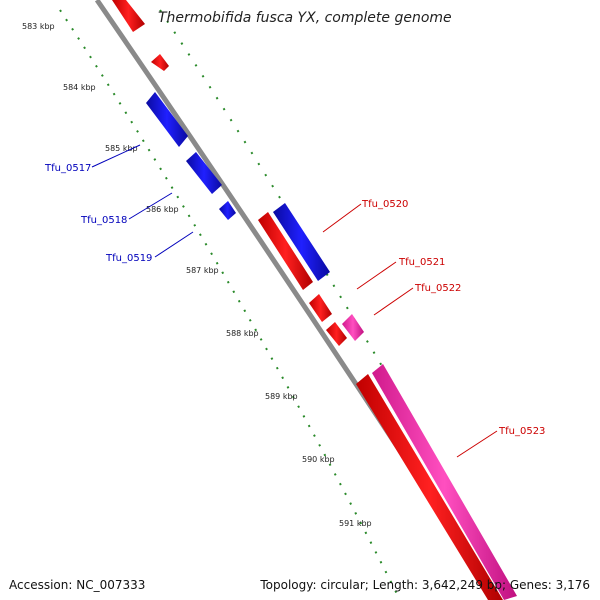  I want to click on genome-title: Thermobifida fusca YX, complete genome, so click(305, 18).